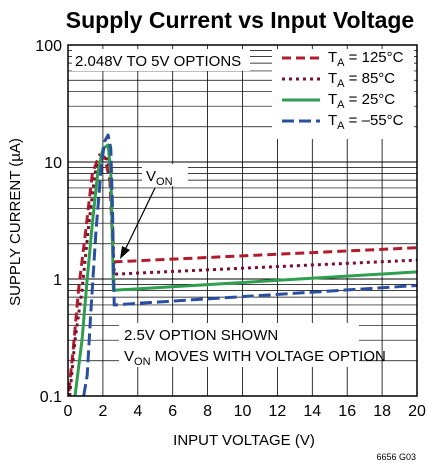 This screenshot has height=468, width=428. What do you see at coordinates (48, 46) in the screenshot?
I see `y-tick-label: 100` at bounding box center [48, 46].